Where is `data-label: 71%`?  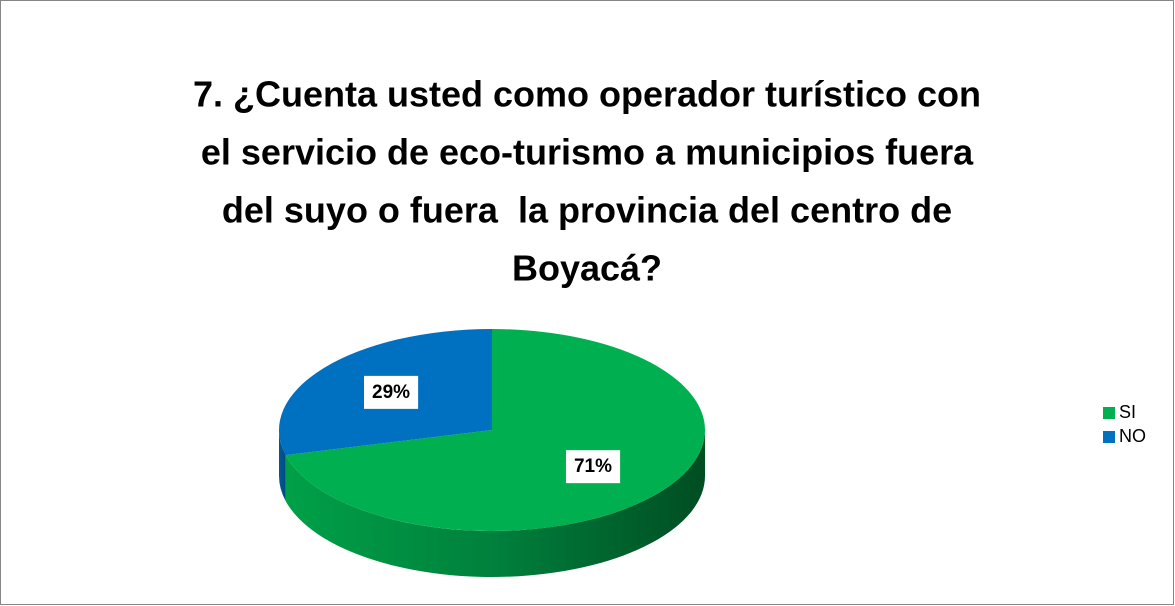 data-label: 71% is located at coordinates (593, 466).